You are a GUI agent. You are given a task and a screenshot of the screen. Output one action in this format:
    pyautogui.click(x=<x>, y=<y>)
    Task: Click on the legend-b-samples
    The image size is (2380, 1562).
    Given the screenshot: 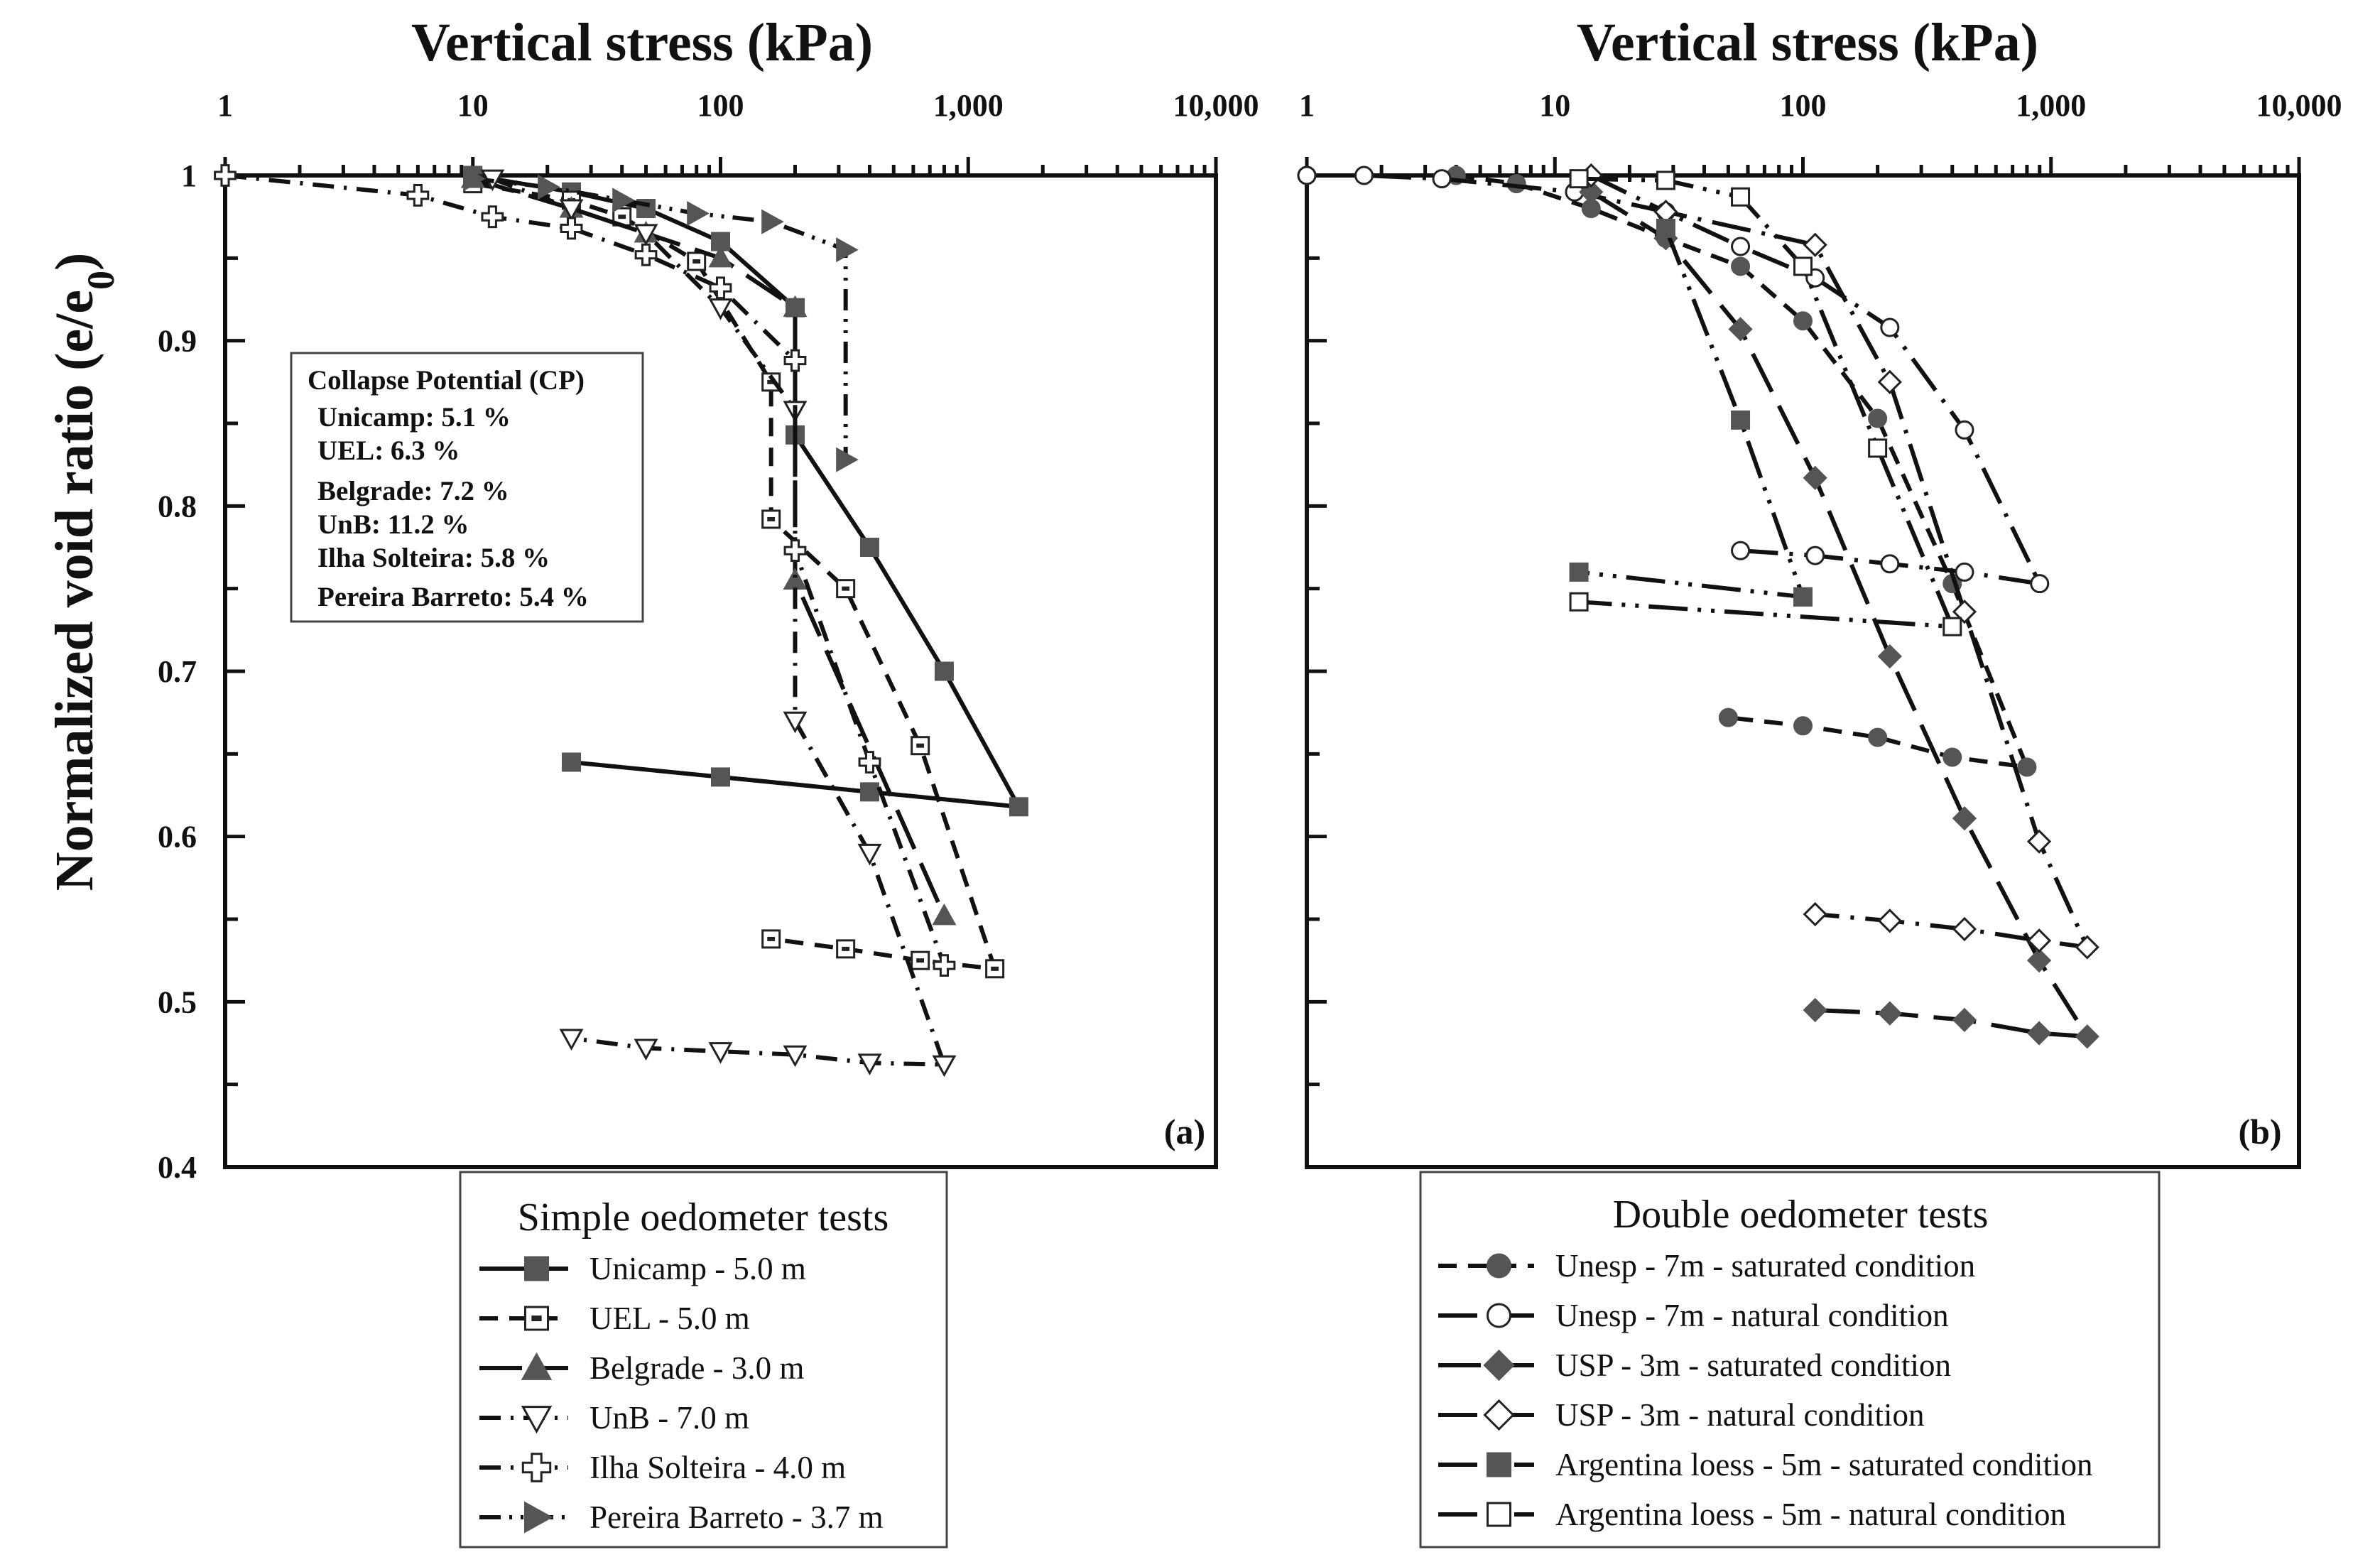 What is the action you would take?
    pyautogui.click(x=1486, y=1390)
    